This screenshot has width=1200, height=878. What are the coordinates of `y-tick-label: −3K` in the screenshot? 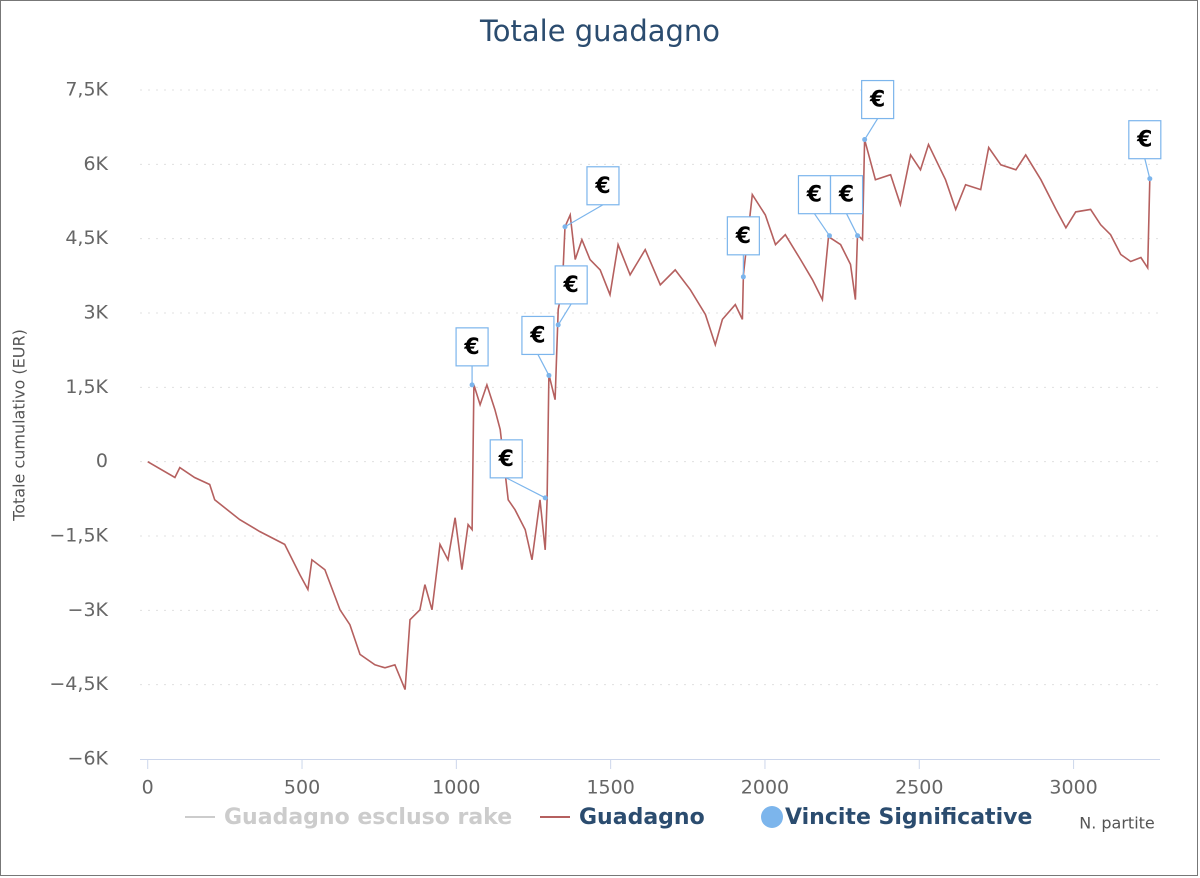 It's located at (88, 610).